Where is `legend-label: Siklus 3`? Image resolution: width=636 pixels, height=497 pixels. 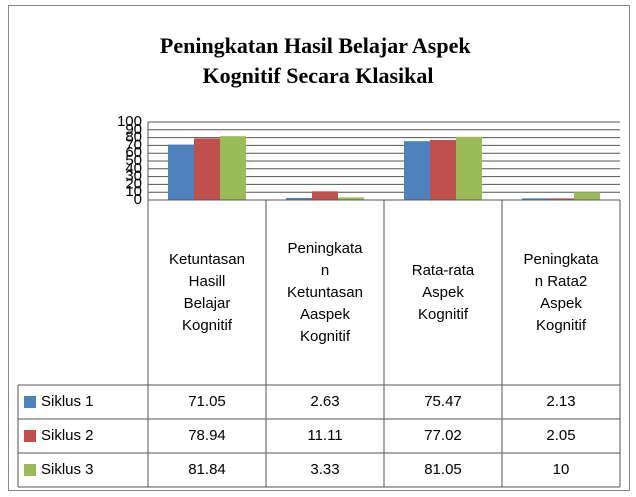 legend-label: Siklus 3 is located at coordinates (67, 469).